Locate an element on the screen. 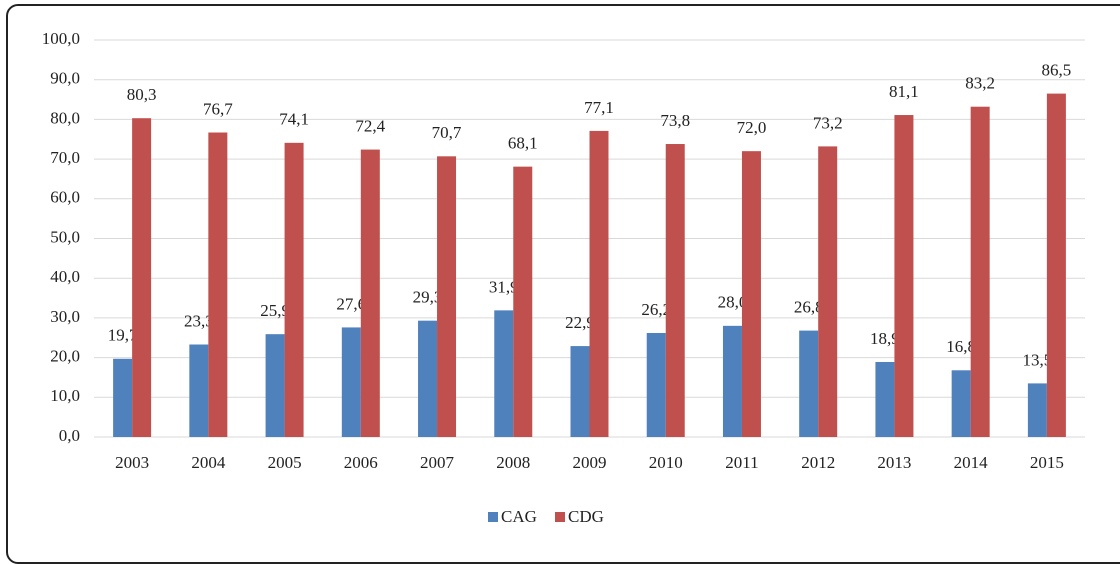 The width and height of the screenshot is (1120, 564). value-label: 68,1 is located at coordinates (523, 143).